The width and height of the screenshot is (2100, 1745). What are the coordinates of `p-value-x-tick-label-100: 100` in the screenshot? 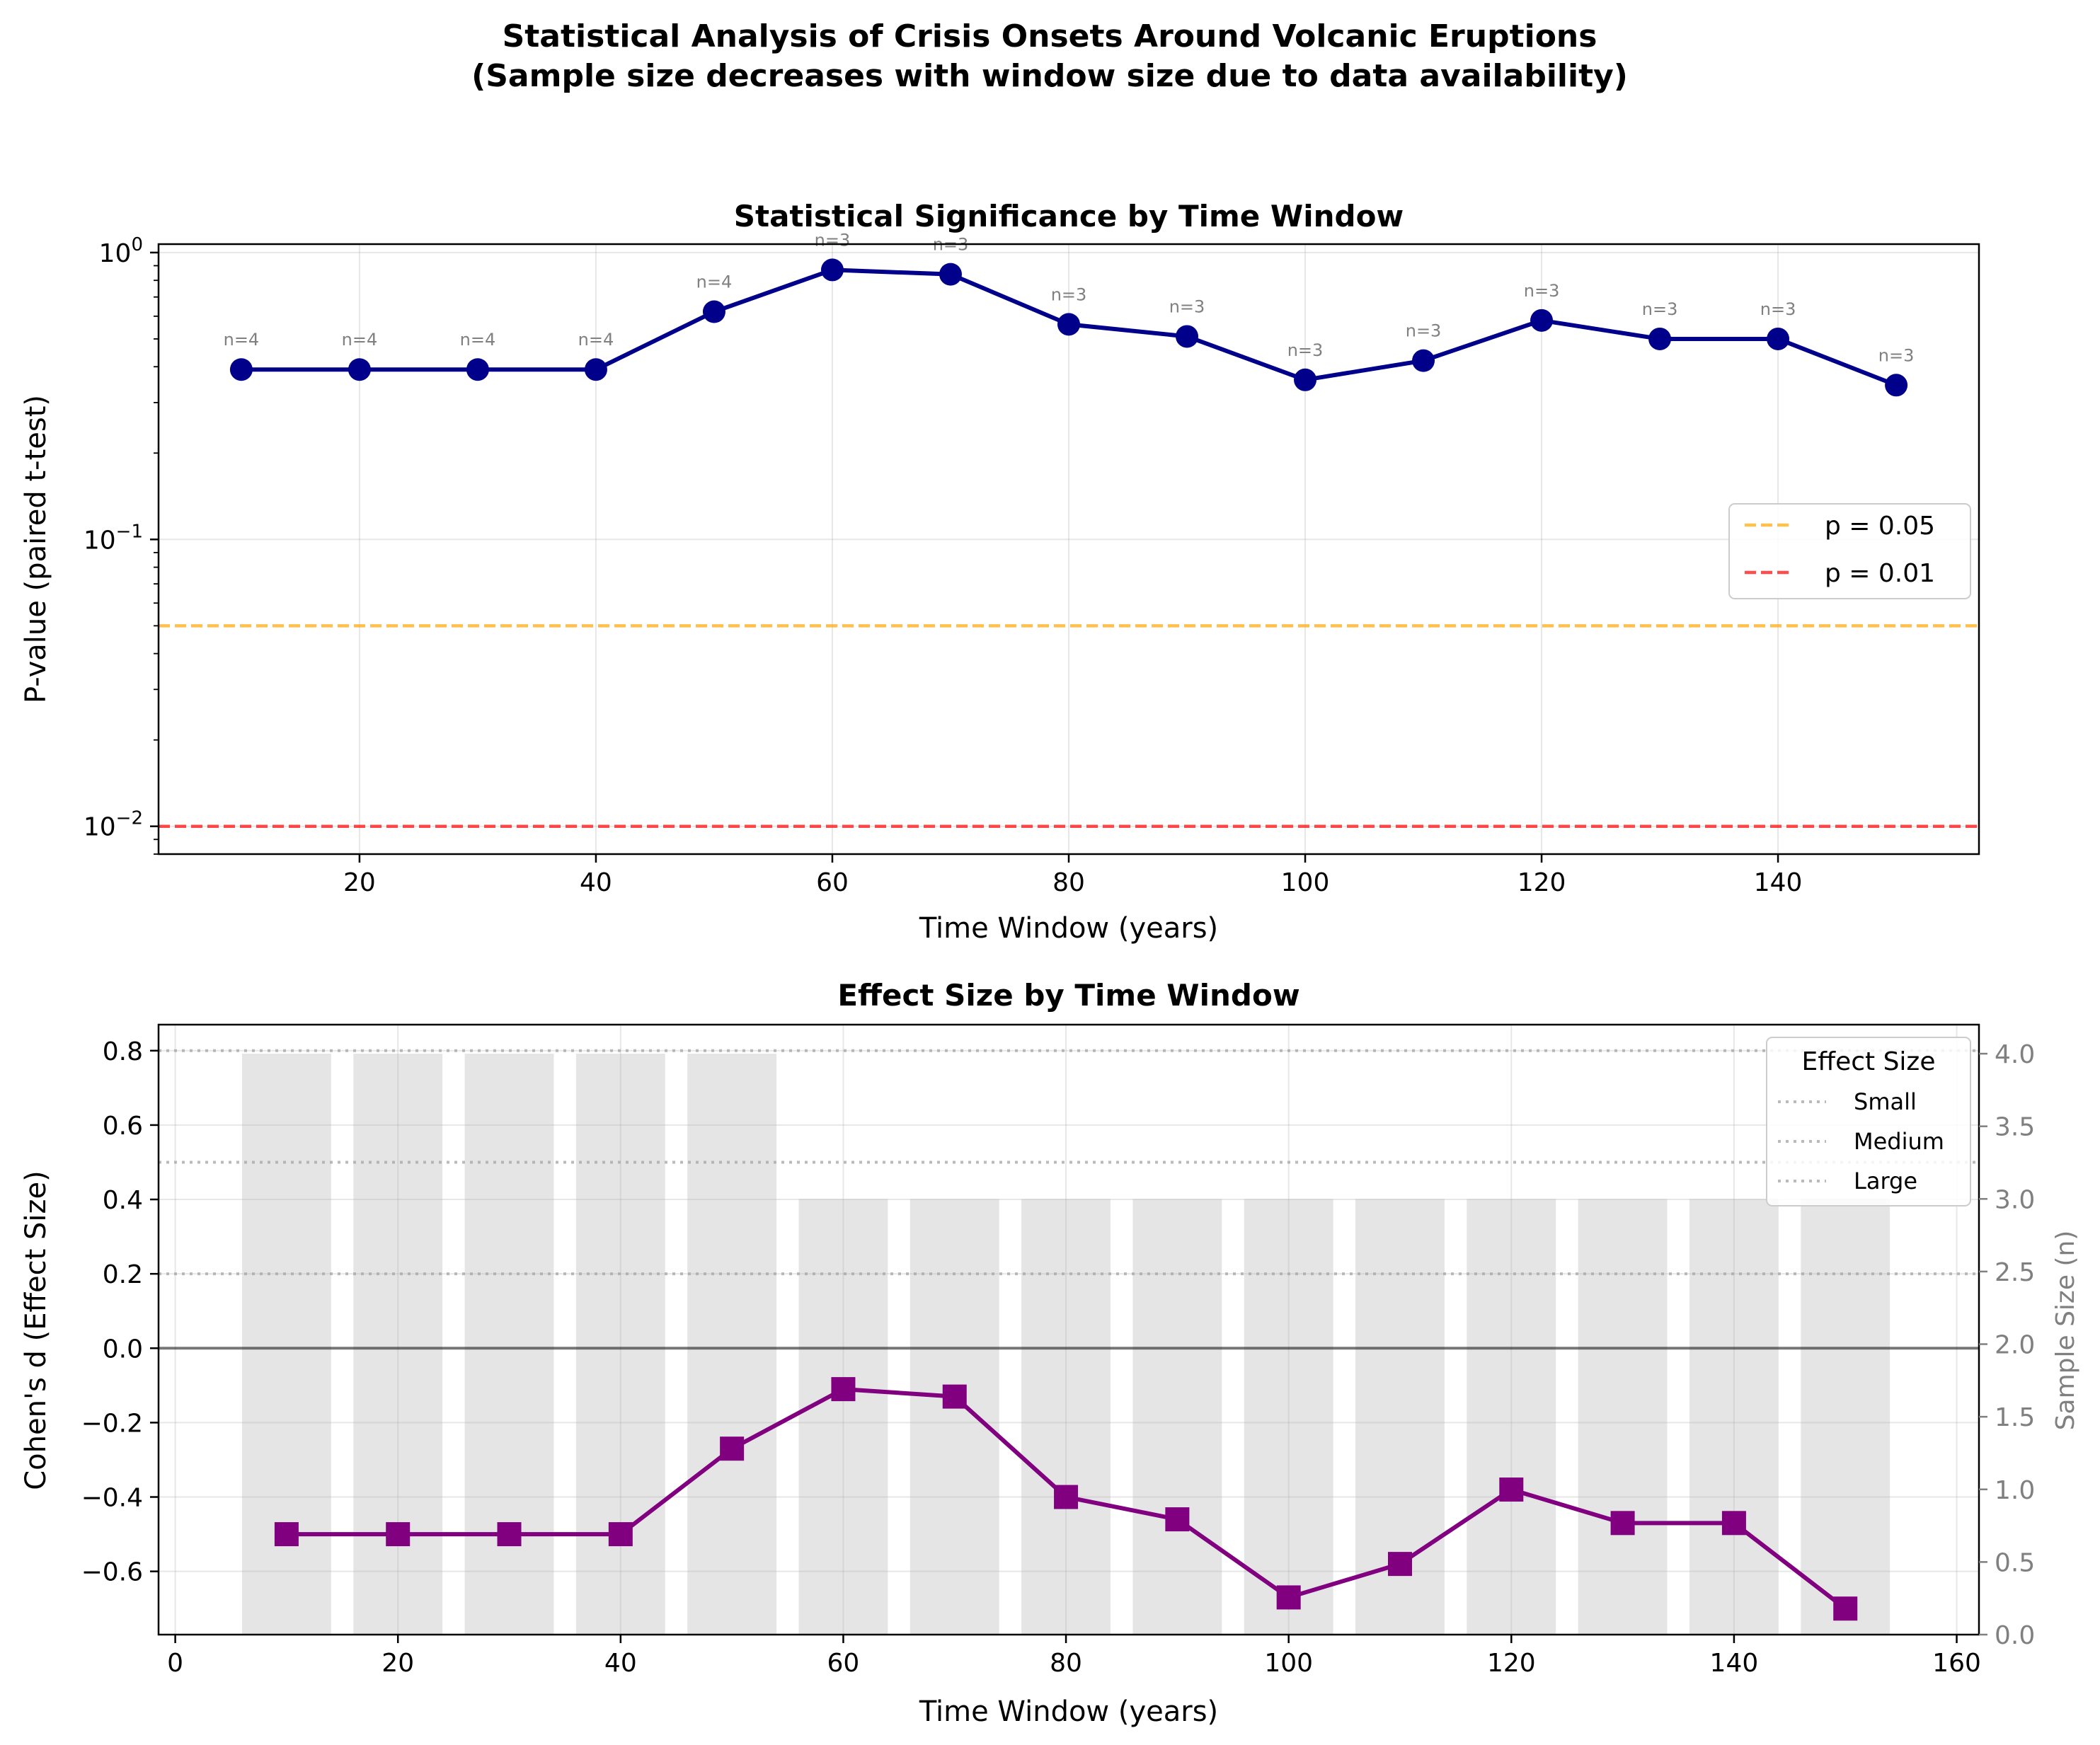 It's located at (1305, 882).